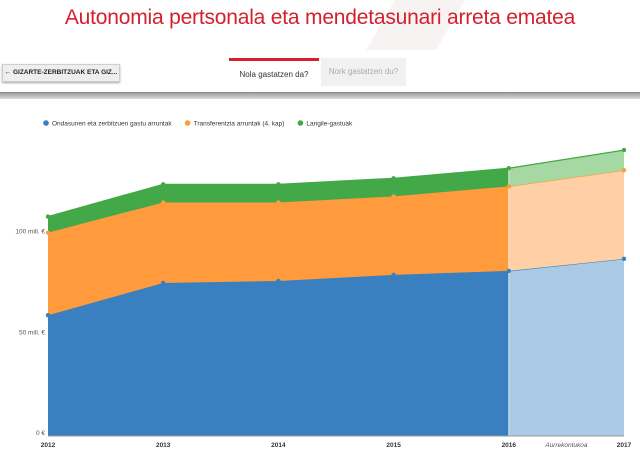 Image resolution: width=640 pixels, height=454 pixels. I want to click on section-divider, so click(320, 95).